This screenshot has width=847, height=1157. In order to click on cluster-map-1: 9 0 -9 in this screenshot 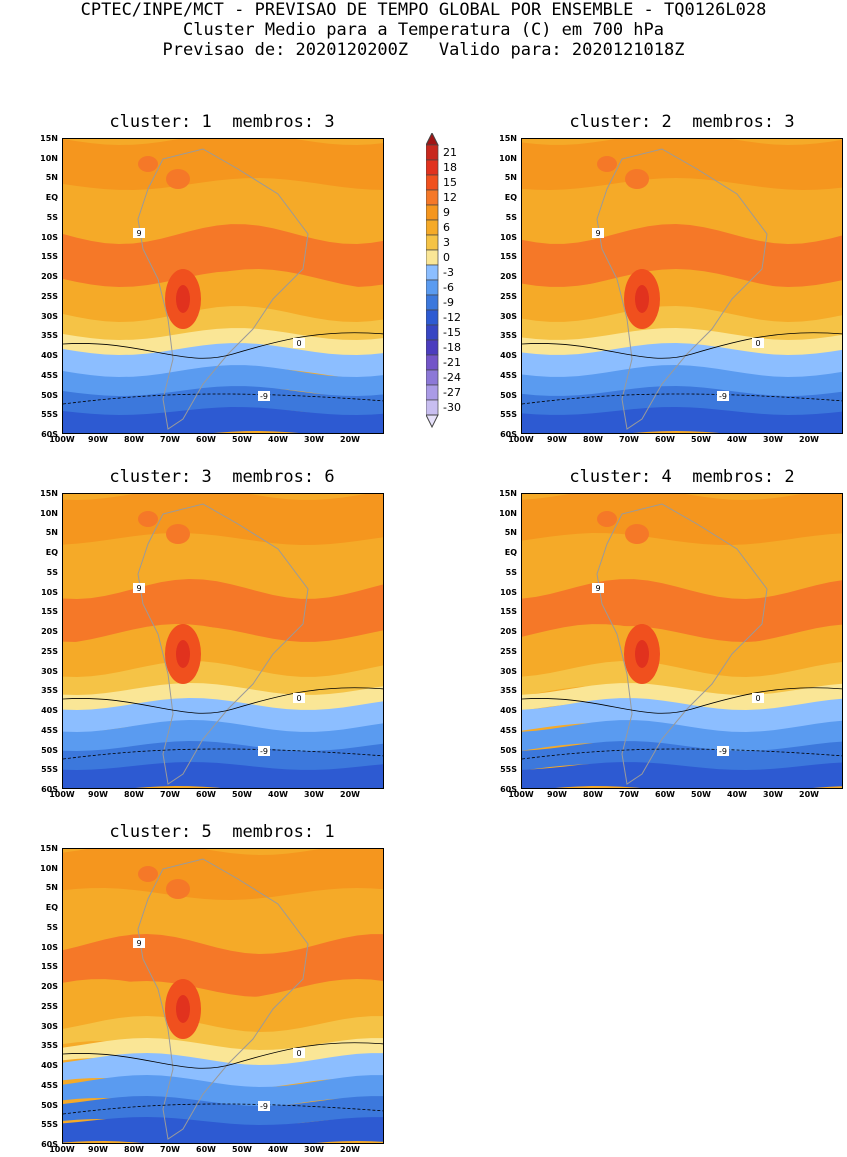, I will do `click(223, 286)`.